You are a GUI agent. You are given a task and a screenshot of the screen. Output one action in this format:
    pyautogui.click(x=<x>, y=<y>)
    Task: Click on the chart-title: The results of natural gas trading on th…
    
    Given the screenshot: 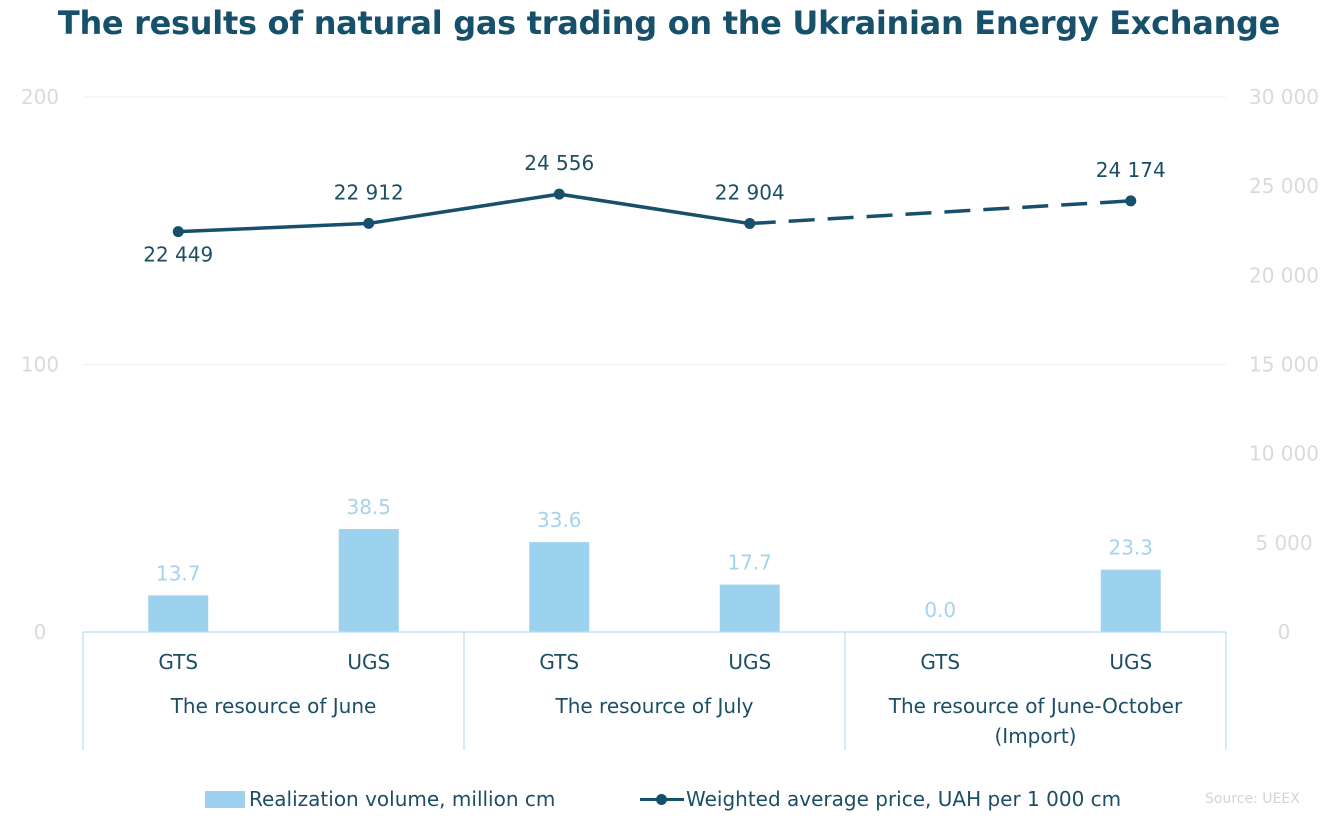 What is the action you would take?
    pyautogui.click(x=669, y=23)
    